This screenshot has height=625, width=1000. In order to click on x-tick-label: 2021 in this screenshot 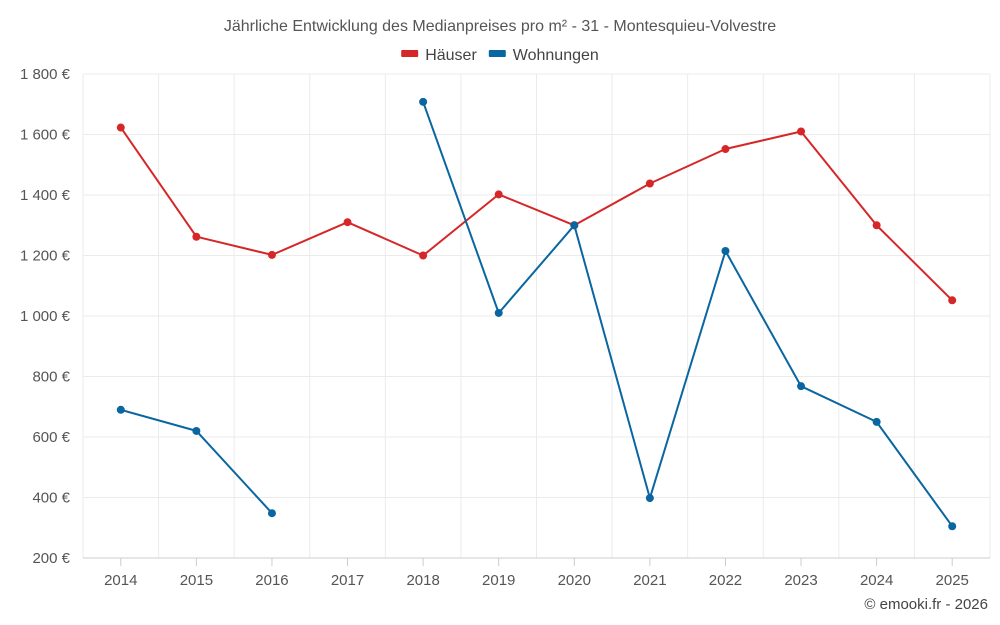, I will do `click(649, 580)`.